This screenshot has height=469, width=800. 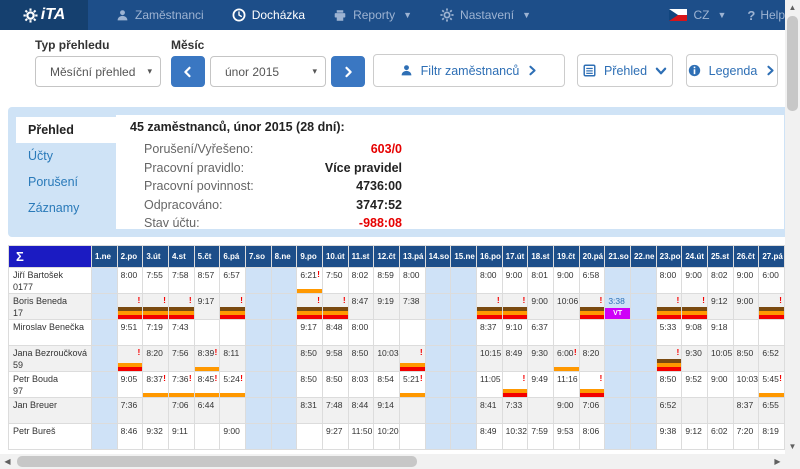 What do you see at coordinates (771, 358) in the screenshot?
I see `day-cell: 6:52` at bounding box center [771, 358].